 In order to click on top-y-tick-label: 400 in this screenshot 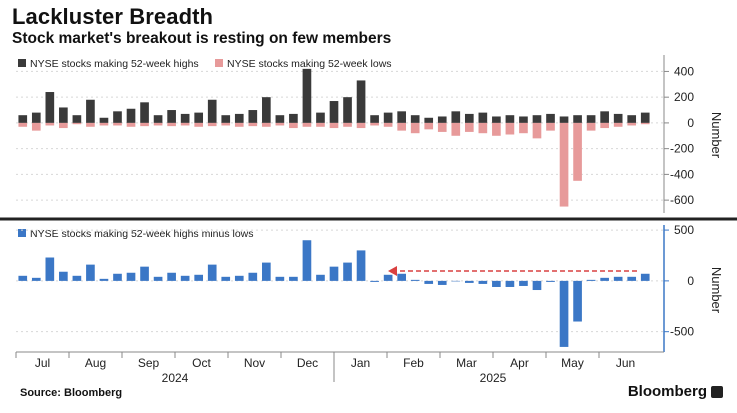, I will do `click(684, 71)`.